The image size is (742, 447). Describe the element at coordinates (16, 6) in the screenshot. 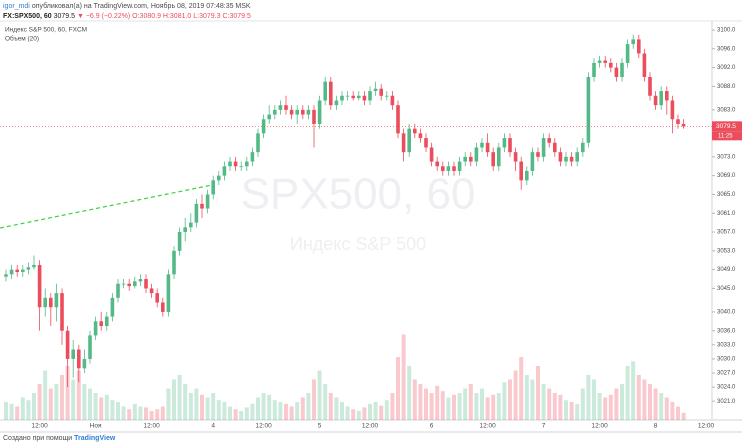

I see `author: igor_mdi` at that location.